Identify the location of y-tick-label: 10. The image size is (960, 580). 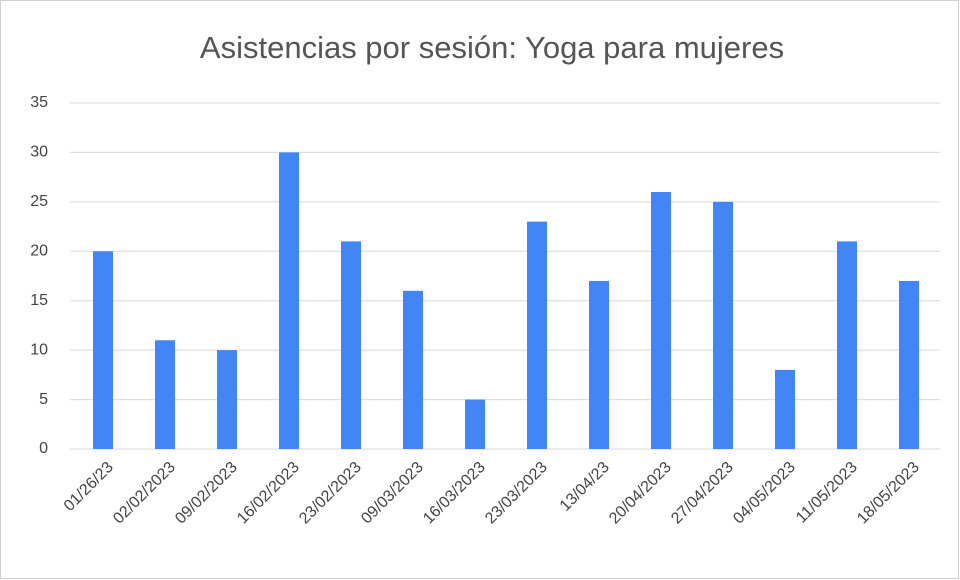
(39, 349).